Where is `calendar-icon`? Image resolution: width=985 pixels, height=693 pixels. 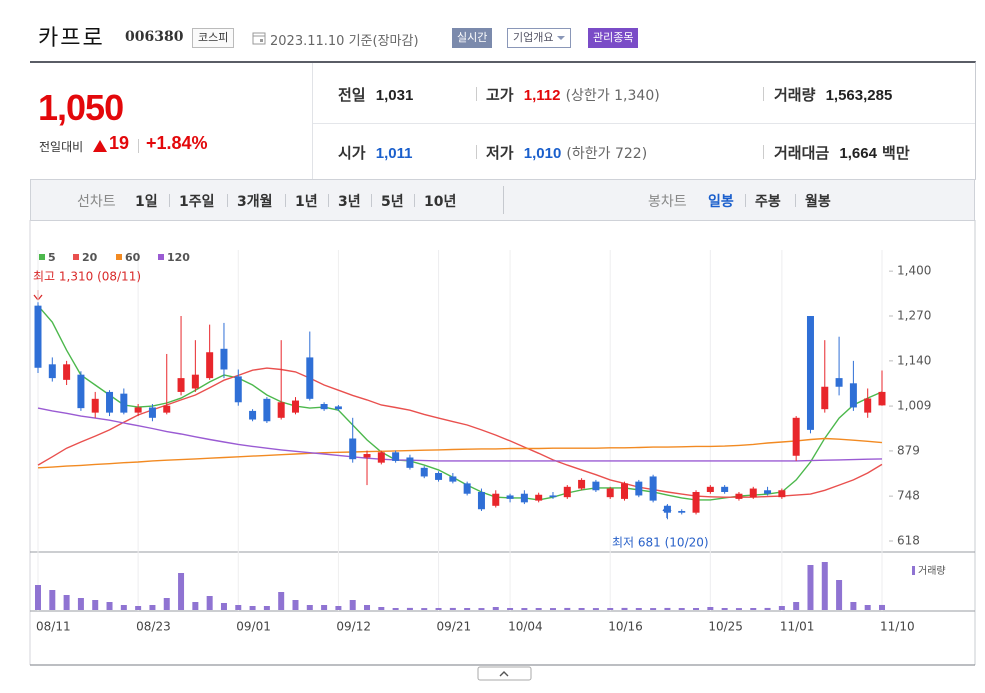
calendar-icon is located at coordinates (259, 38).